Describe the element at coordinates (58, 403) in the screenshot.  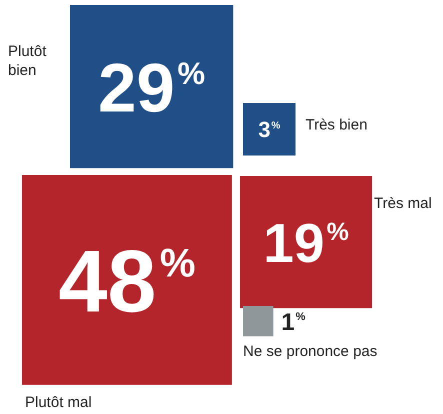
I see `category-label: Plutôt mal` at that location.